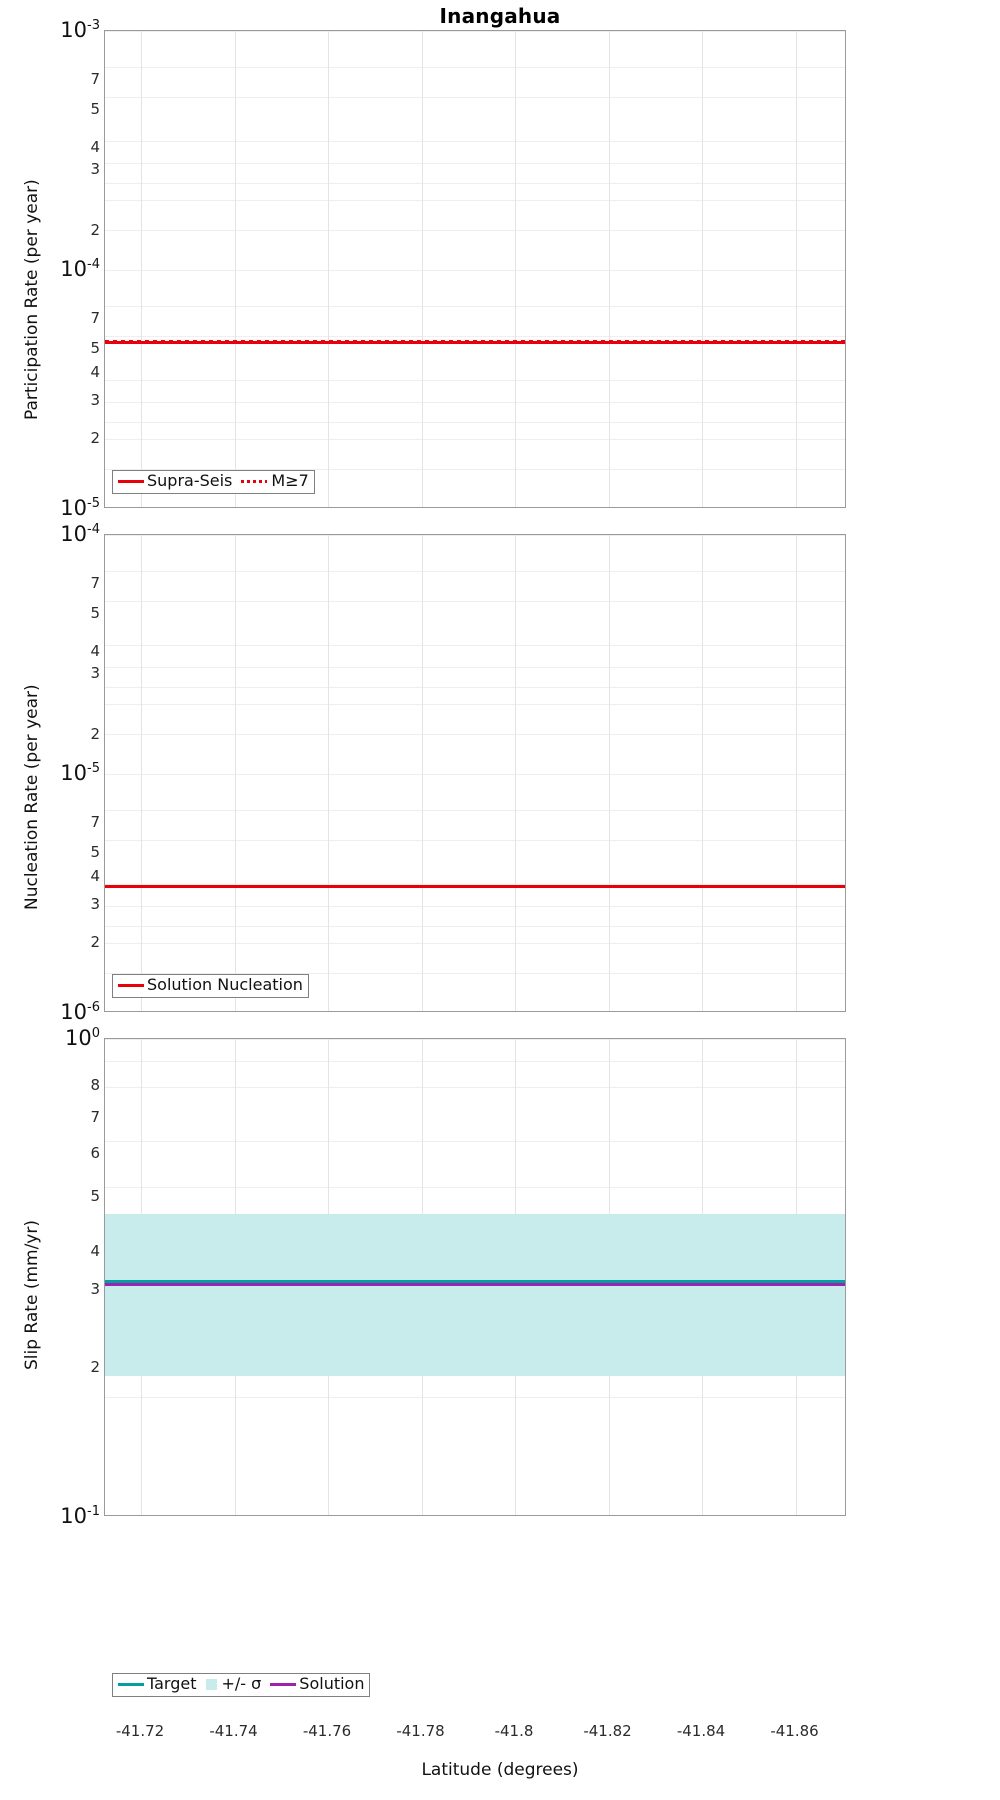  Describe the element at coordinates (233, 1731) in the screenshot. I see `xtick-1: -41.74` at that location.